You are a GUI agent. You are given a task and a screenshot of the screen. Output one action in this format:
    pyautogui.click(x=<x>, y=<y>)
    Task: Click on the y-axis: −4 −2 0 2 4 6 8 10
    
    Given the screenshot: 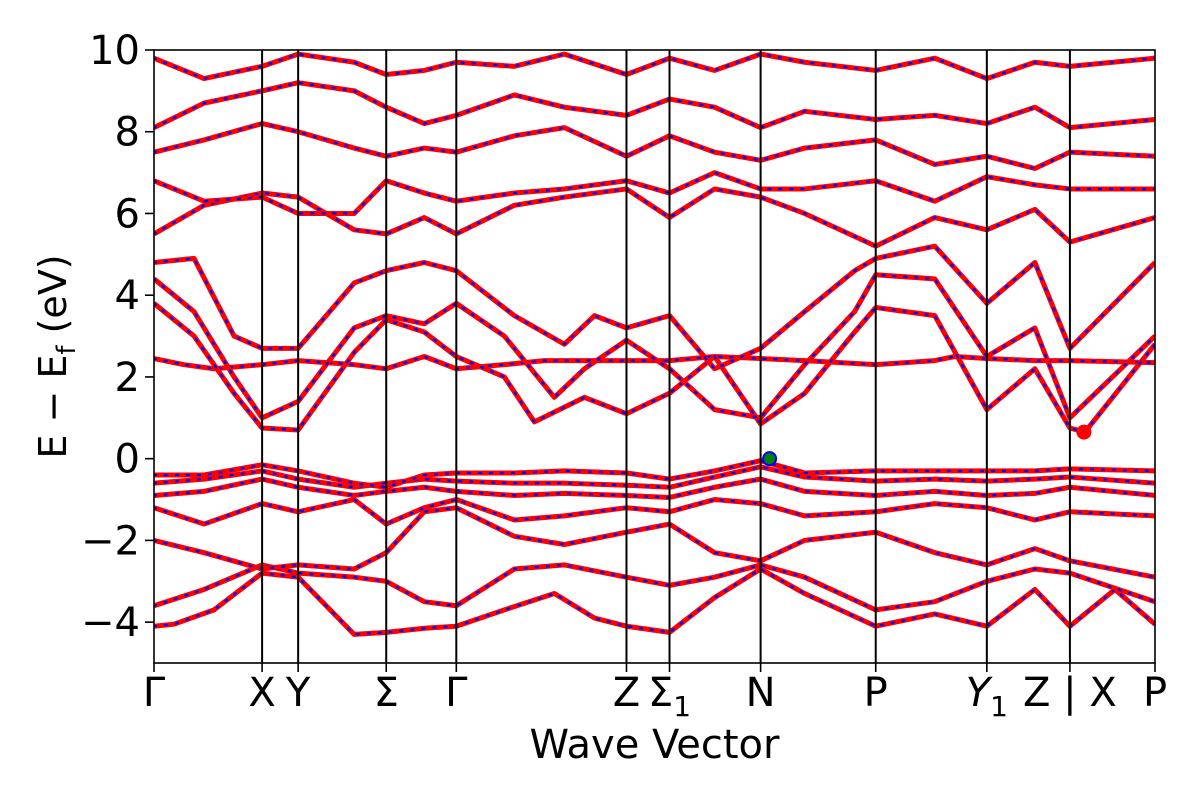 What is the action you would take?
    pyautogui.click(x=117, y=337)
    